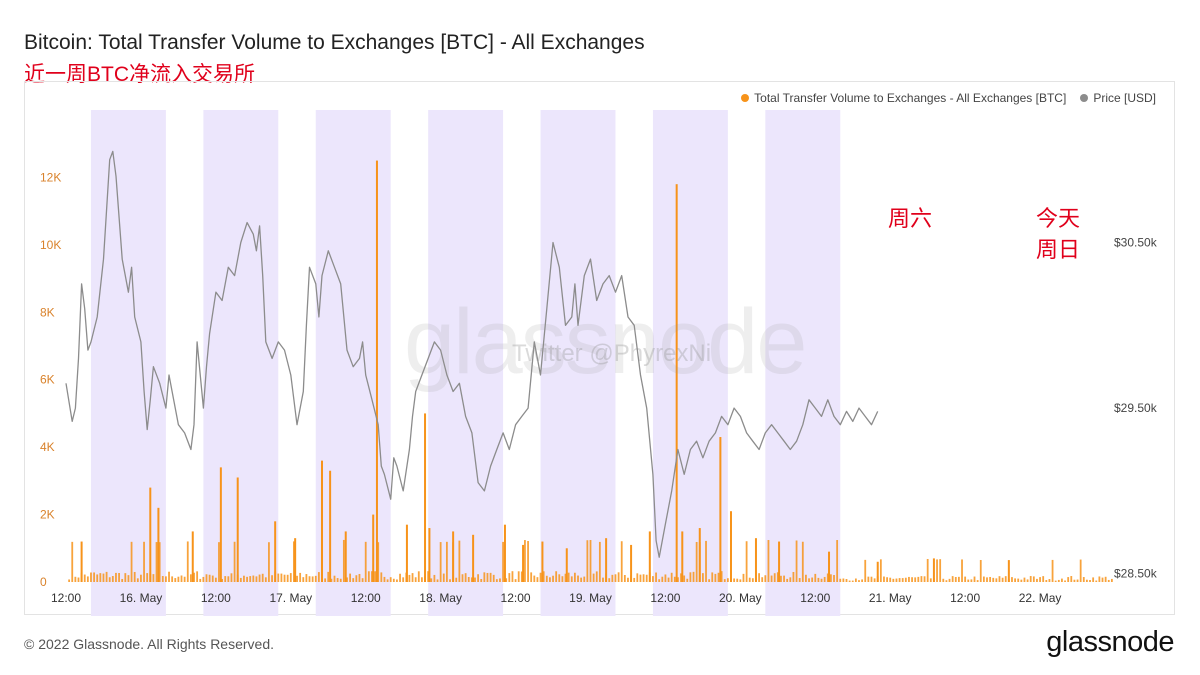 Image resolution: width=1200 pixels, height=675 pixels. Describe the element at coordinates (1058, 218) in the screenshot. I see `annotation-today-line1: 今天` at that location.